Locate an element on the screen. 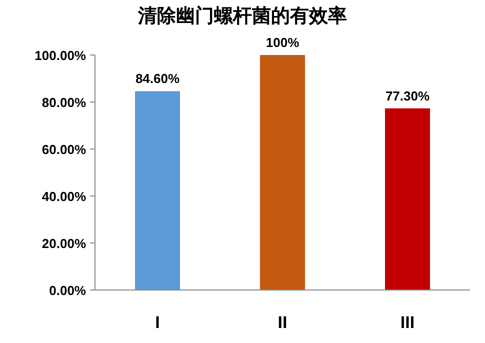 The image size is (485, 343). y-tick-label: 40.00% is located at coordinates (64, 196).